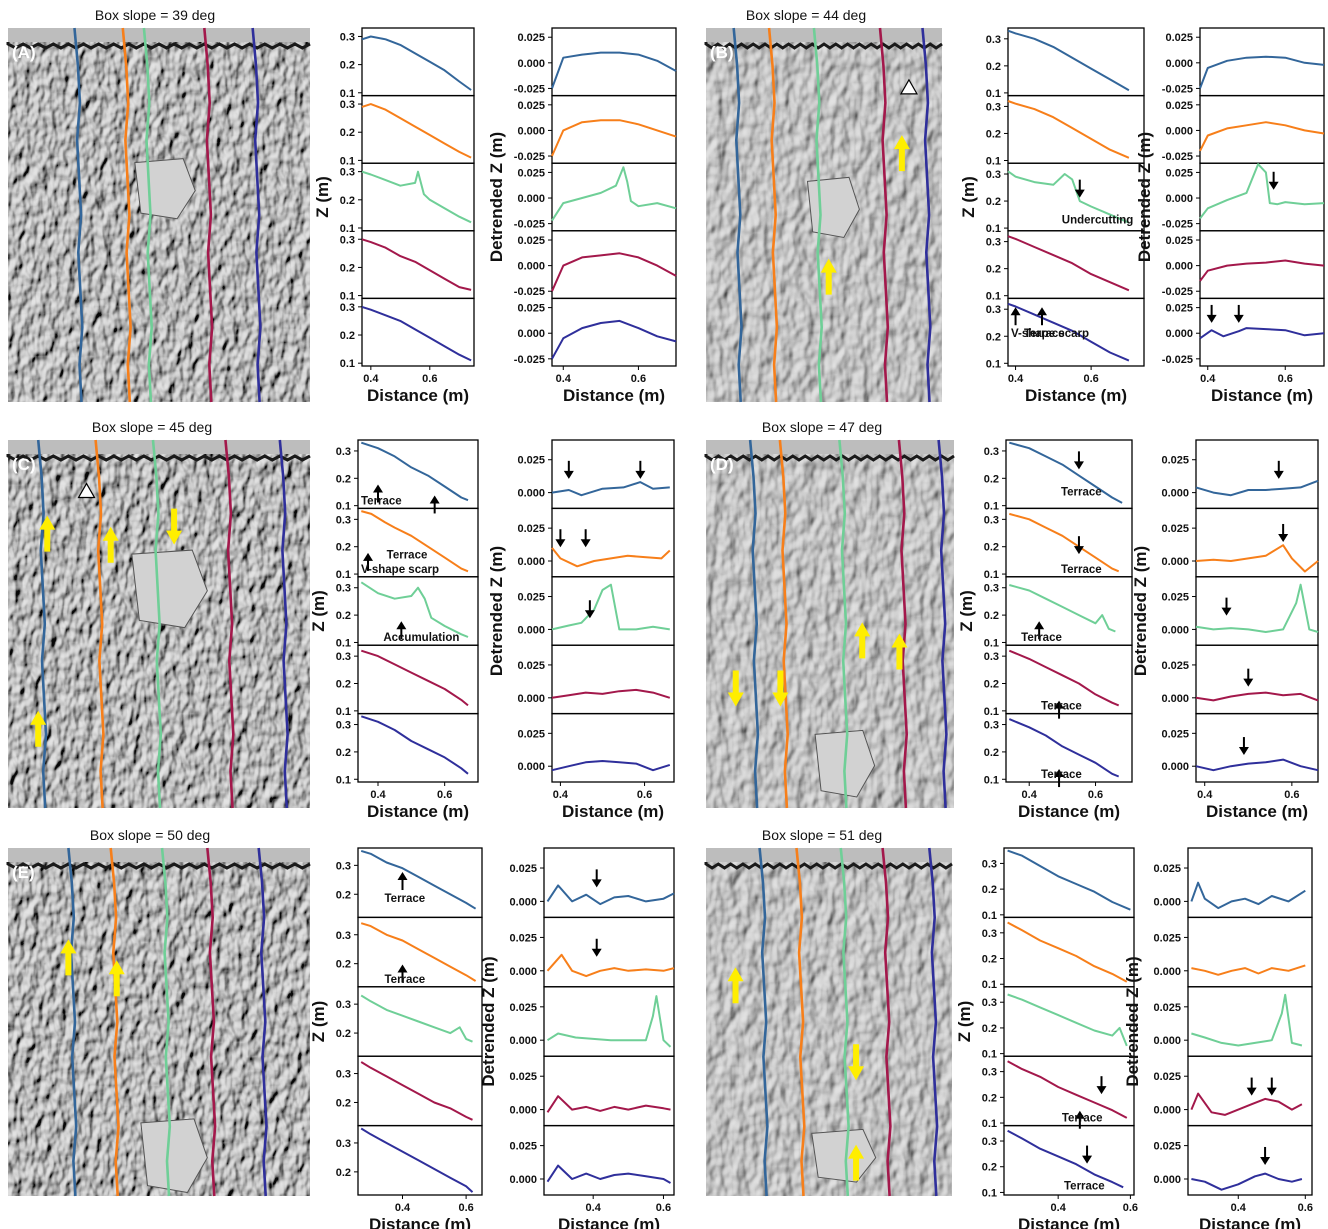 The image size is (1328, 1229). What do you see at coordinates (155, 15) in the screenshot?
I see `panel-title: Box slope = 39 deg` at bounding box center [155, 15].